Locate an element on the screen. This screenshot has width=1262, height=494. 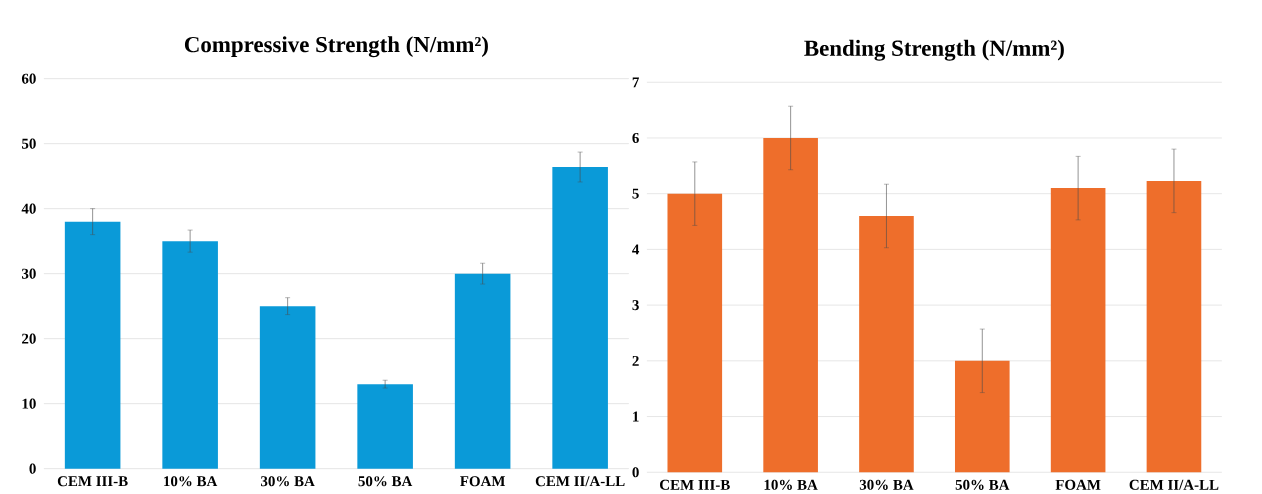
y-tick-label: 10 is located at coordinates (29, 403).